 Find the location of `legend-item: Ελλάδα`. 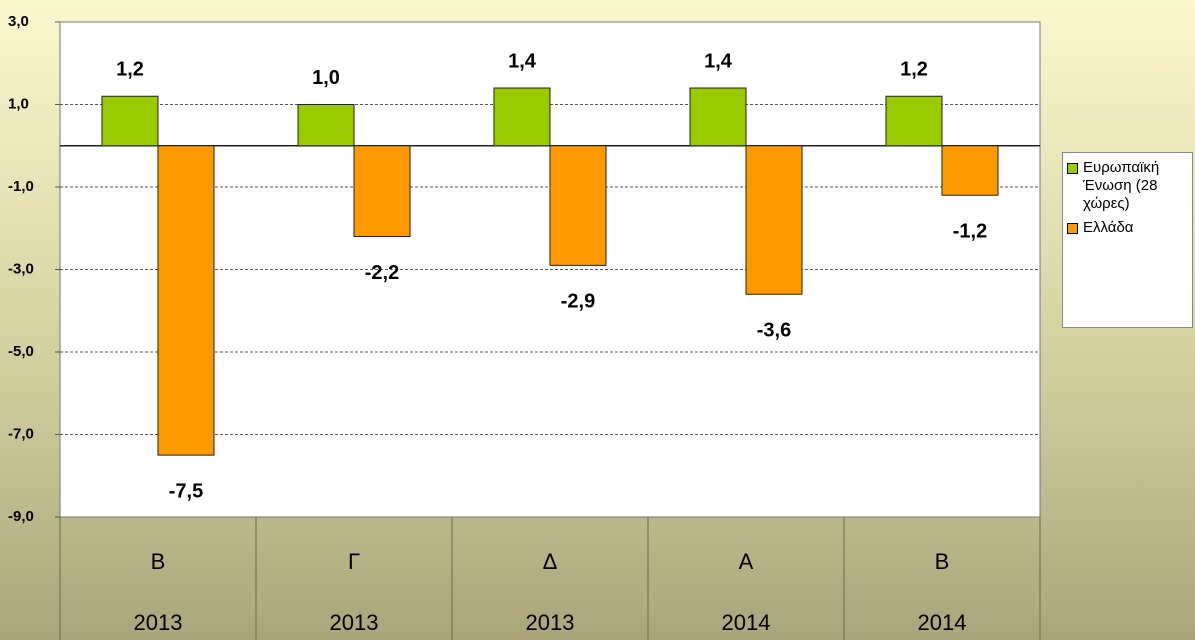

legend-item: Ελλάδα is located at coordinates (1127, 228).